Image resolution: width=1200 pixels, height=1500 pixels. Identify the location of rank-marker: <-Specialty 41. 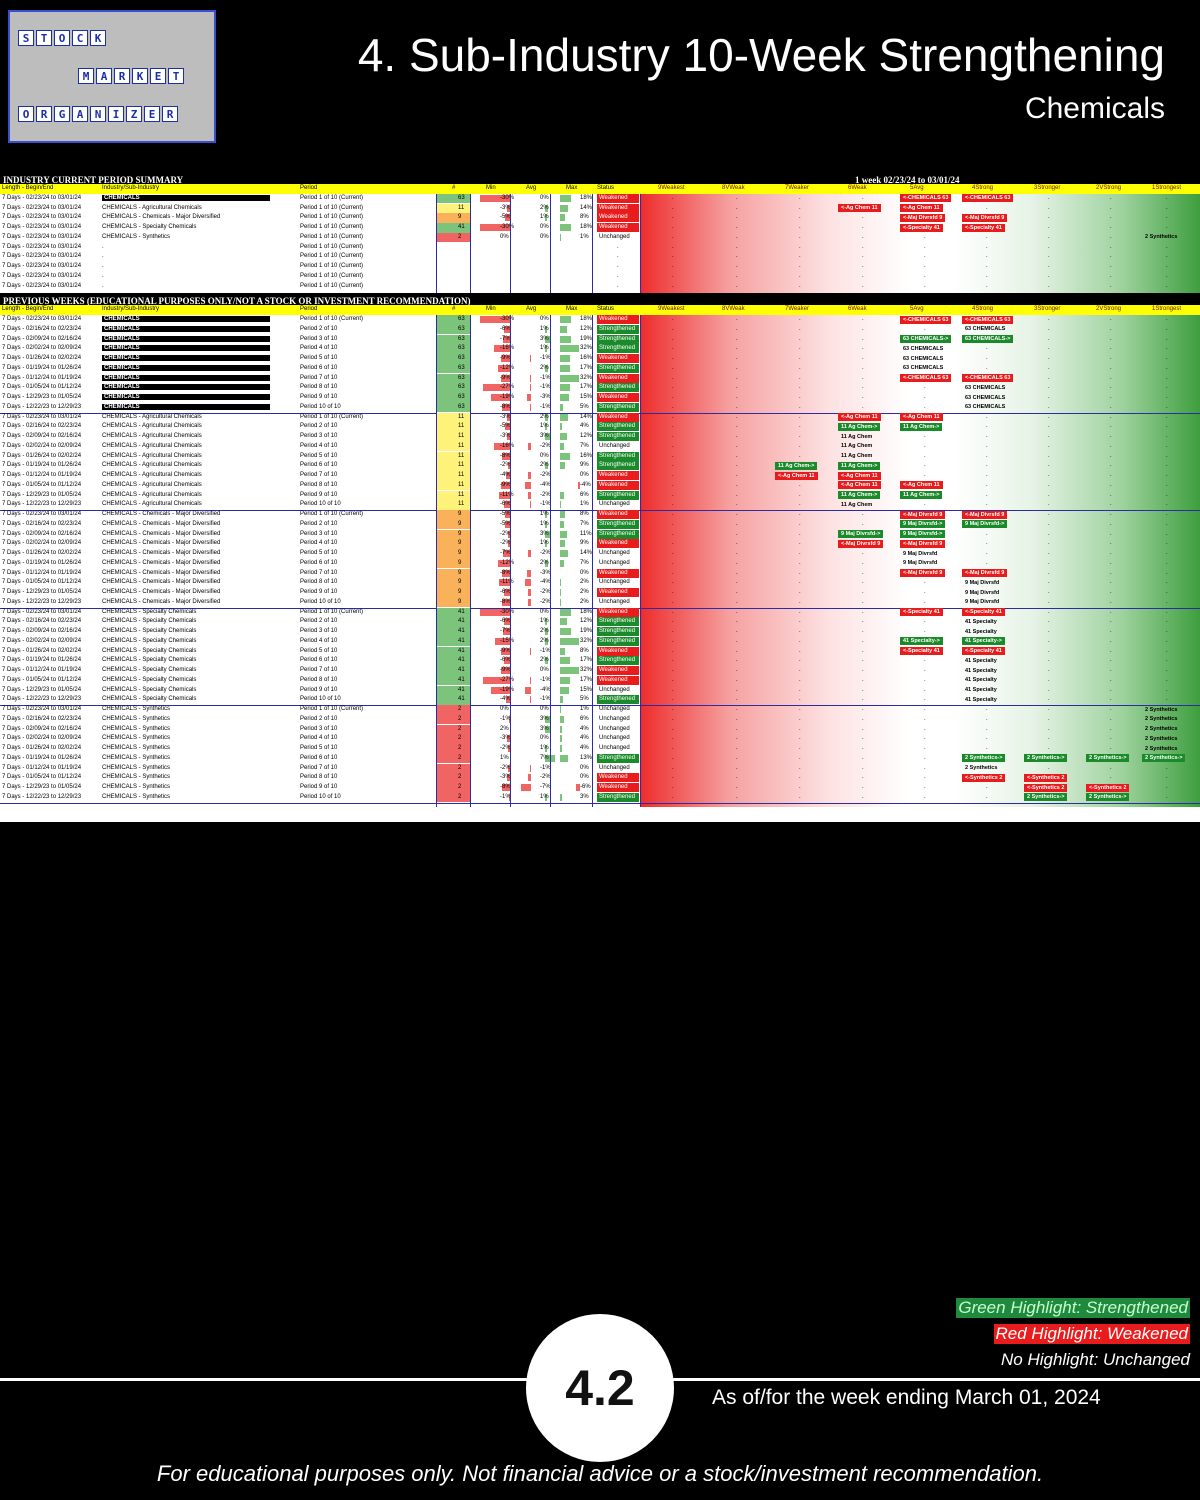
(921, 612).